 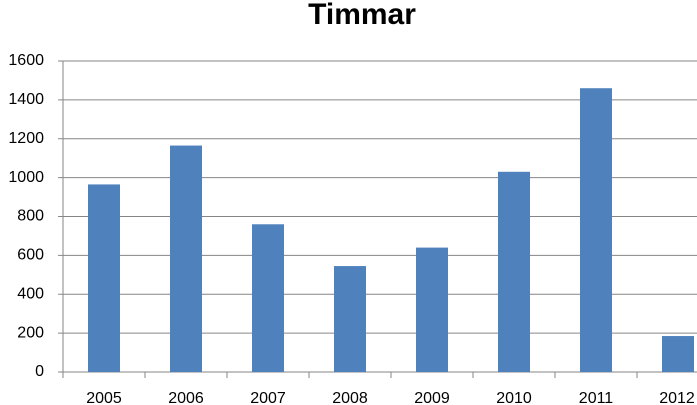 I want to click on y-tick-label: 200, so click(x=30, y=332).